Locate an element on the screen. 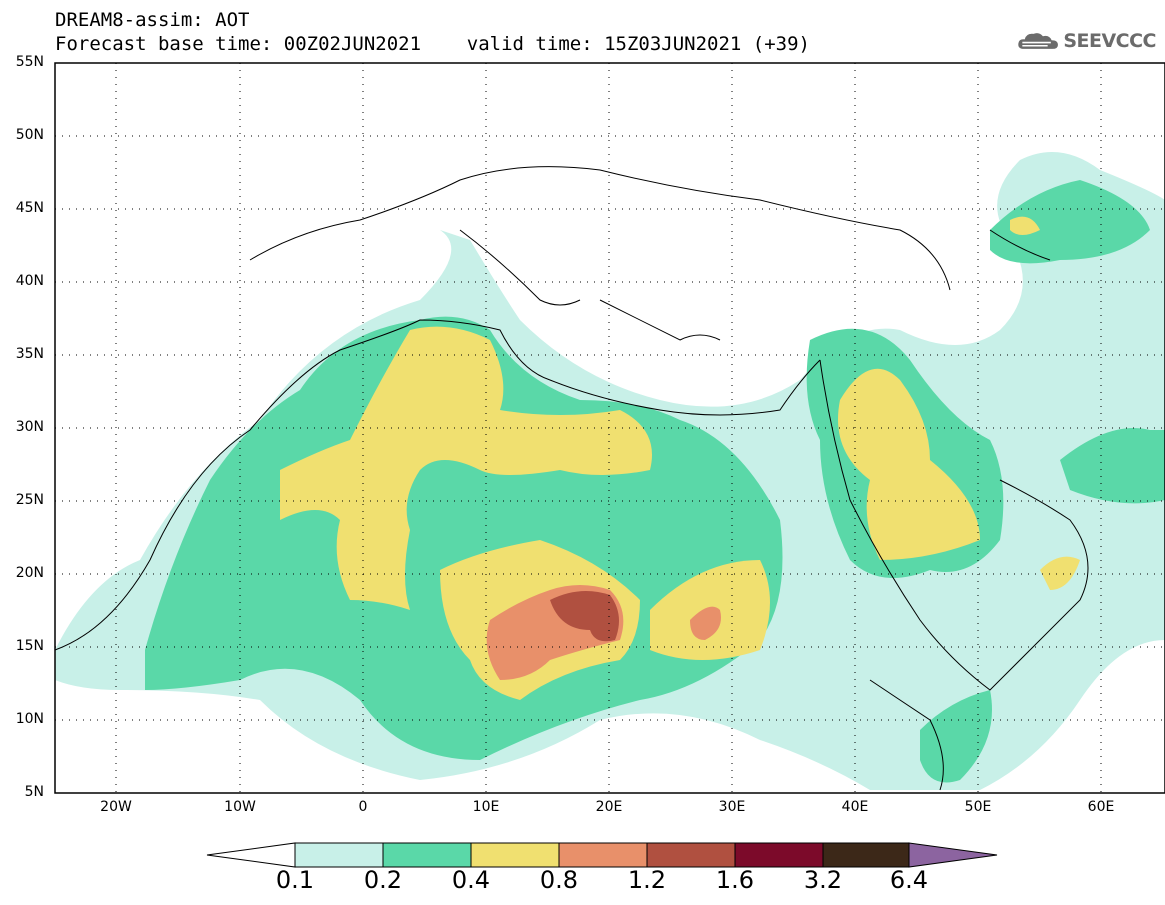 The image size is (1165, 905). seevccc-logo: SEEVCCC is located at coordinates (1086, 41).